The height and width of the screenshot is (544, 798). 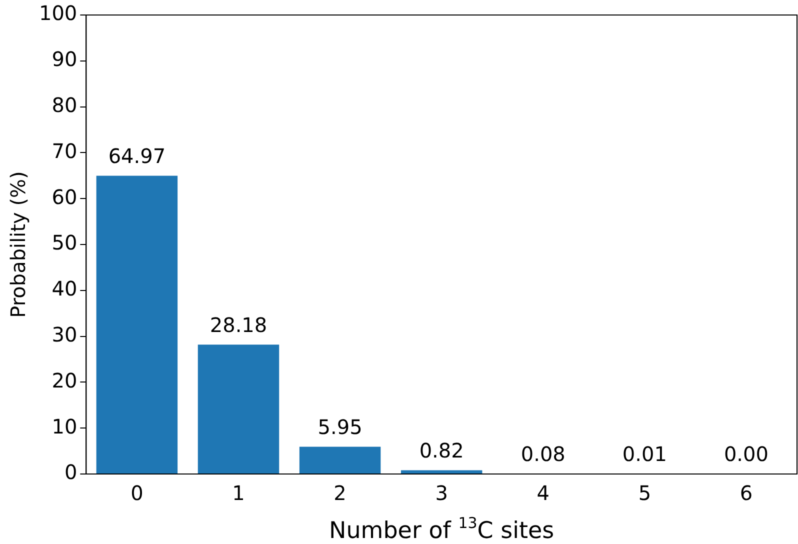 What do you see at coordinates (340, 426) in the screenshot?
I see `data-label: 5.95` at bounding box center [340, 426].